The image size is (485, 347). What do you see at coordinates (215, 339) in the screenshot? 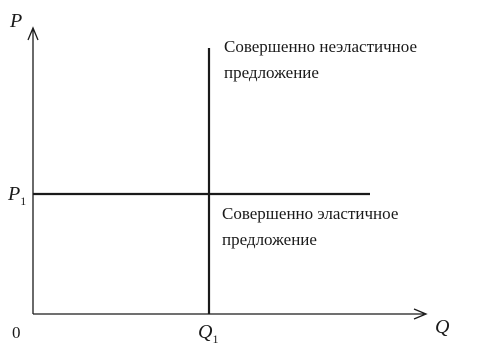
I see `quantity-tick-sub: 1` at bounding box center [215, 339].